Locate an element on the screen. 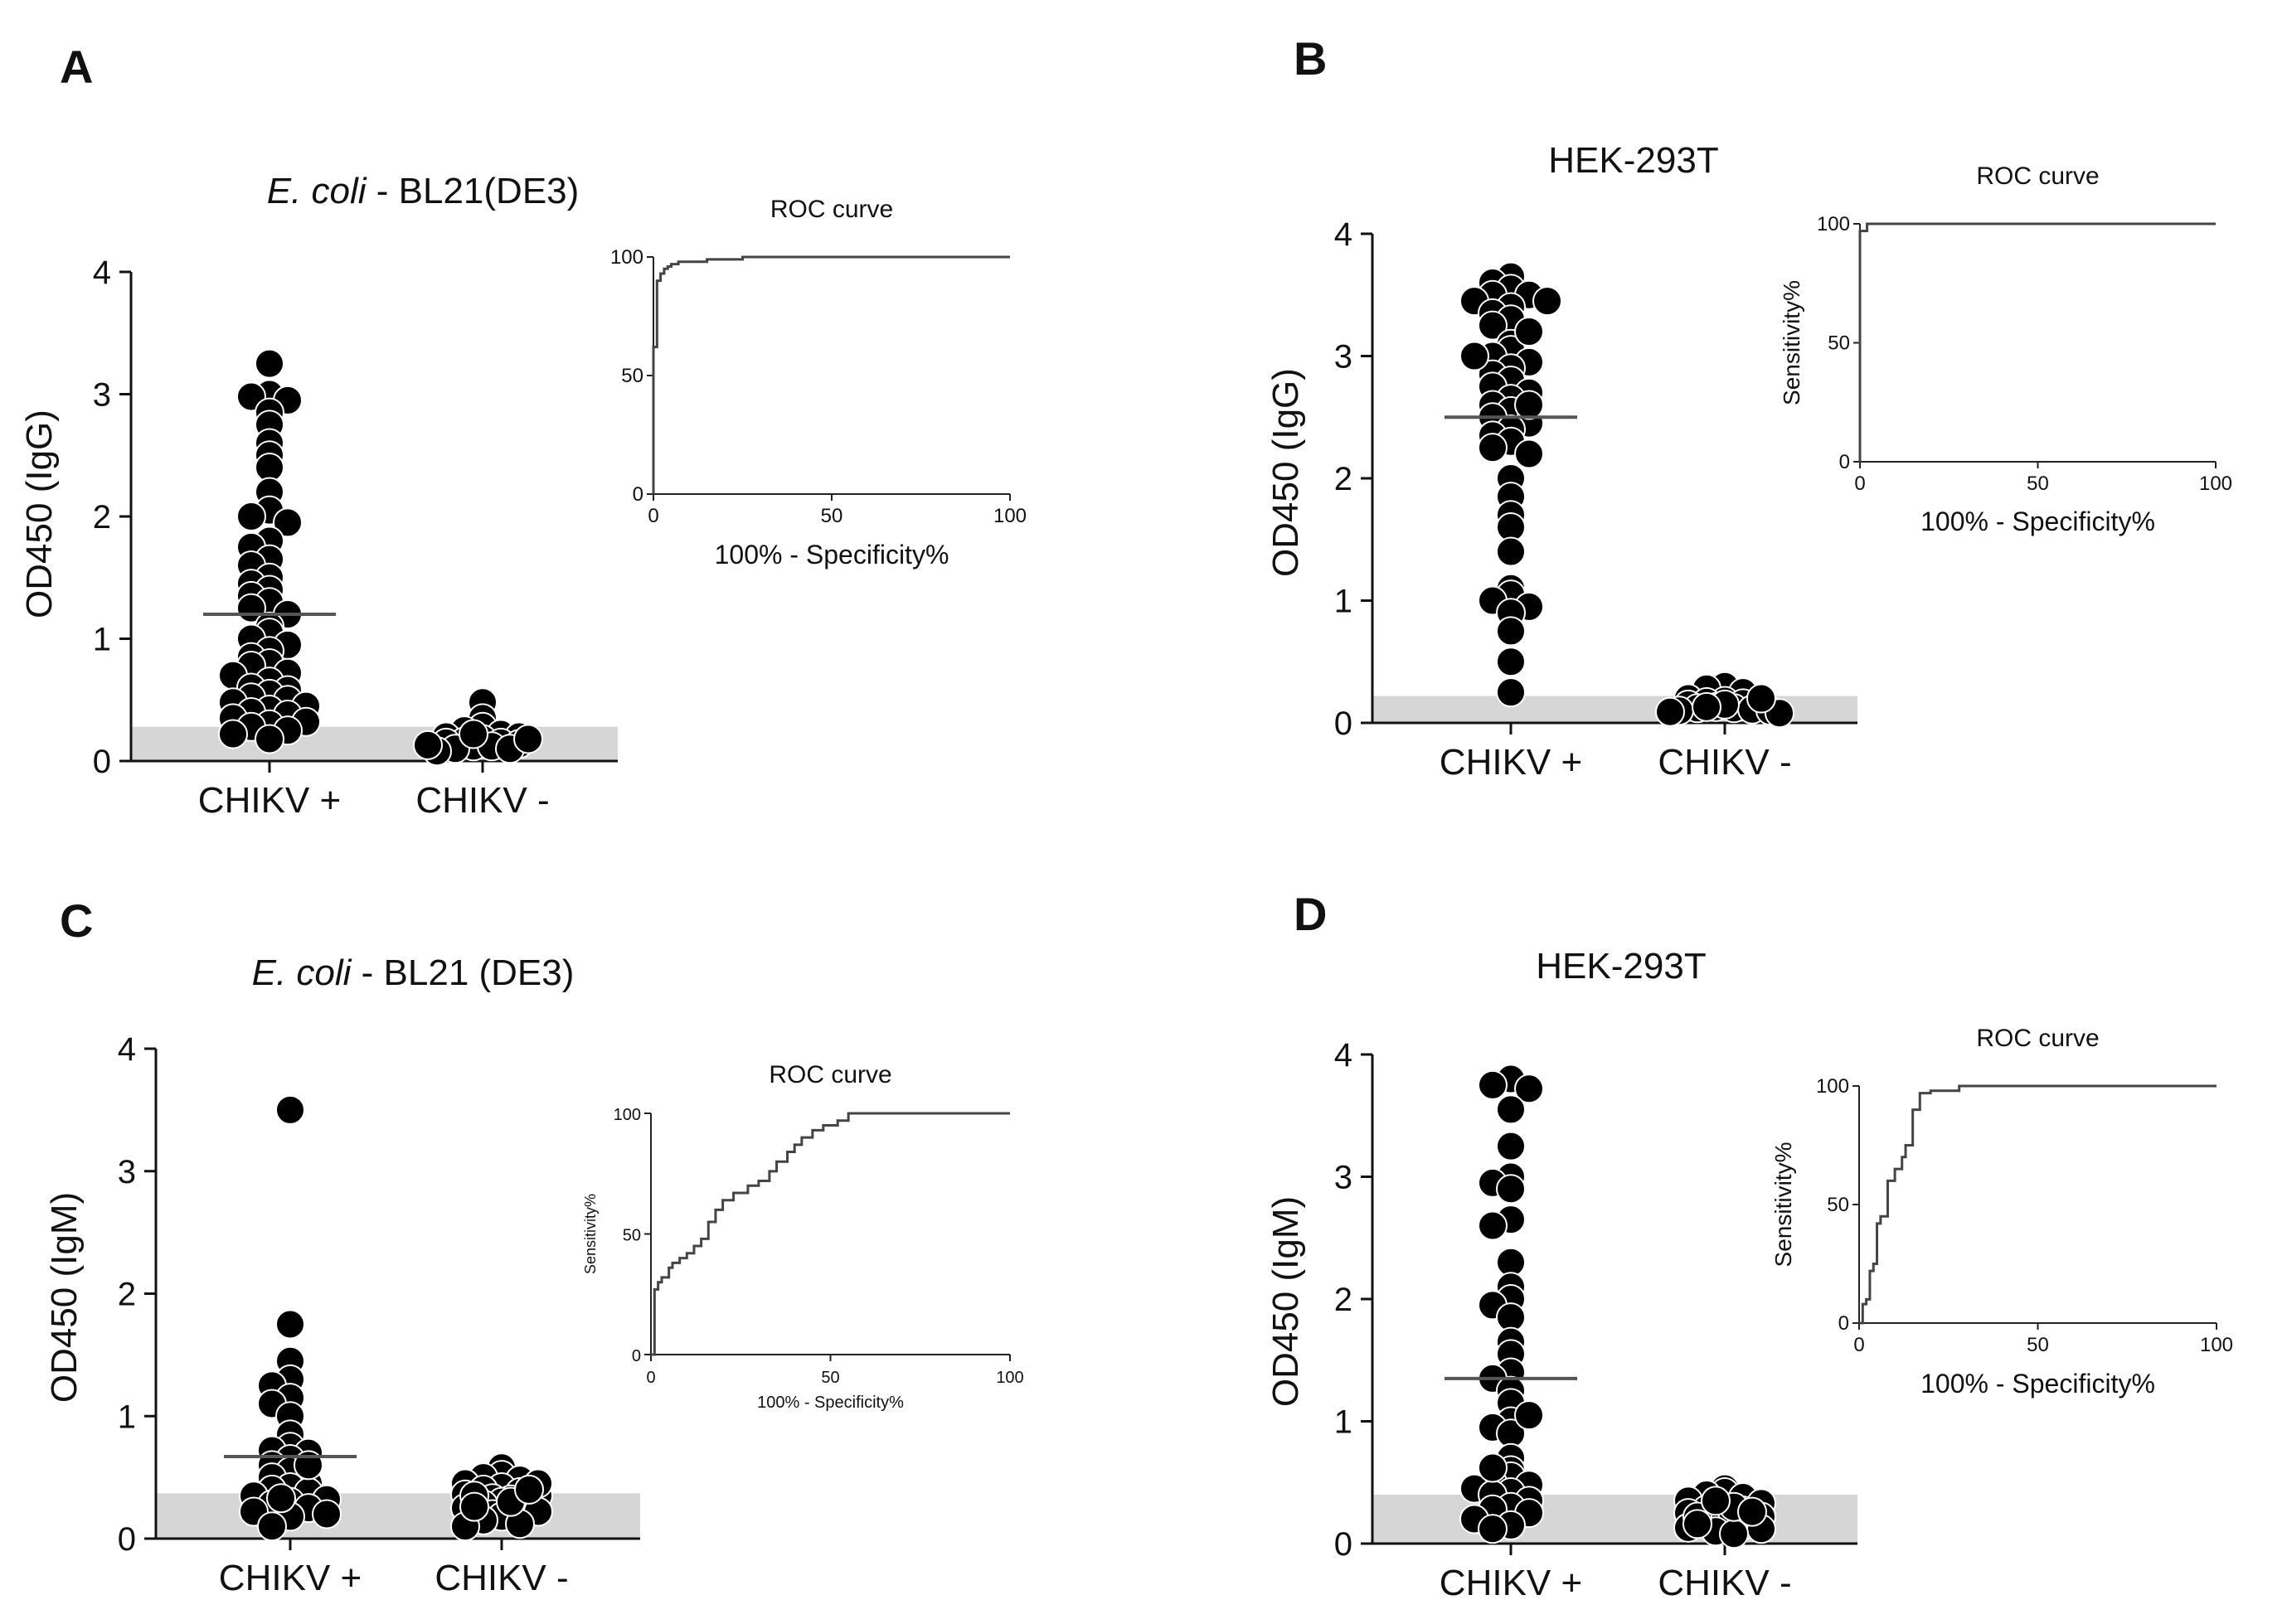  panel-d-scatter: 0 1 2 3 4 OD450 (IgM) CHIKV + CHIKV - is located at coordinates (1561, 1320).